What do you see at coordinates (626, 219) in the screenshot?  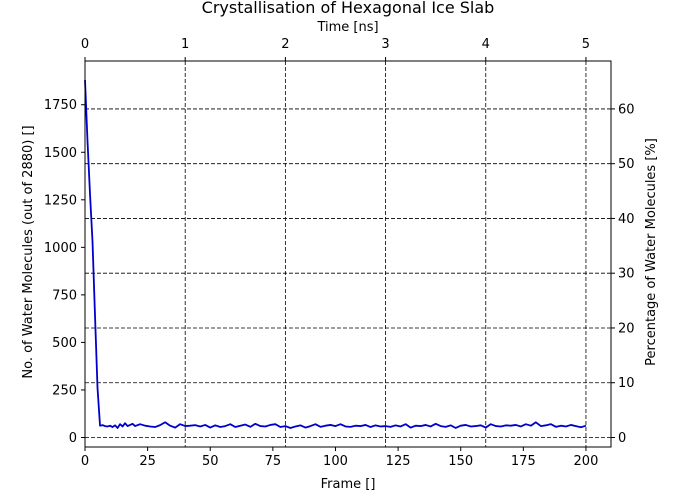 I see `y2-tick-label-4: 40` at bounding box center [626, 219].